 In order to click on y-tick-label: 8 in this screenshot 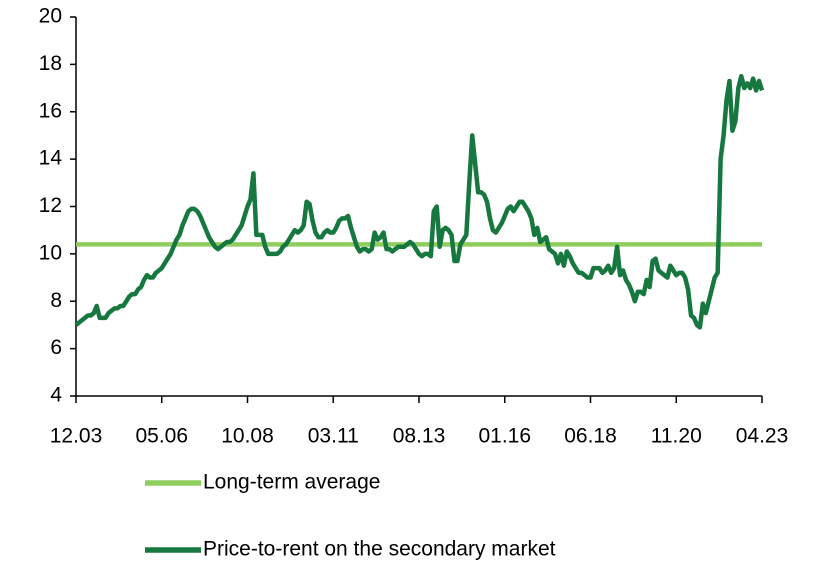, I will do `click(56, 300)`.